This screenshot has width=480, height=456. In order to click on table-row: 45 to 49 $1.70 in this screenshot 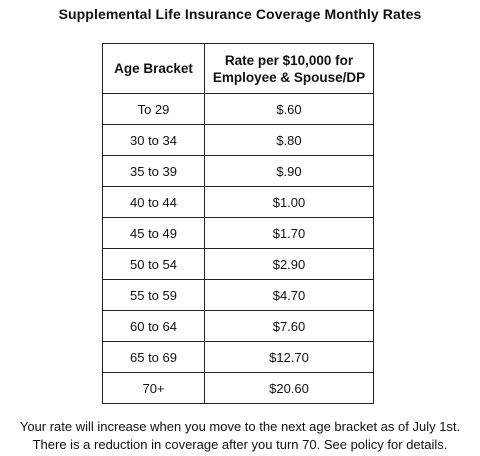, I will do `click(238, 233)`.